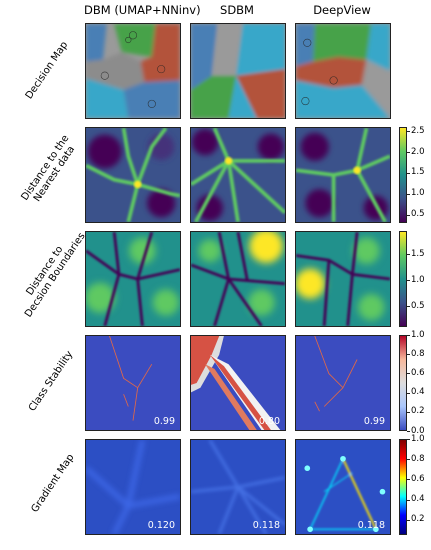  What do you see at coordinates (238, 487) in the screenshot?
I see `gradient-map-sdbm: 0.118` at bounding box center [238, 487].